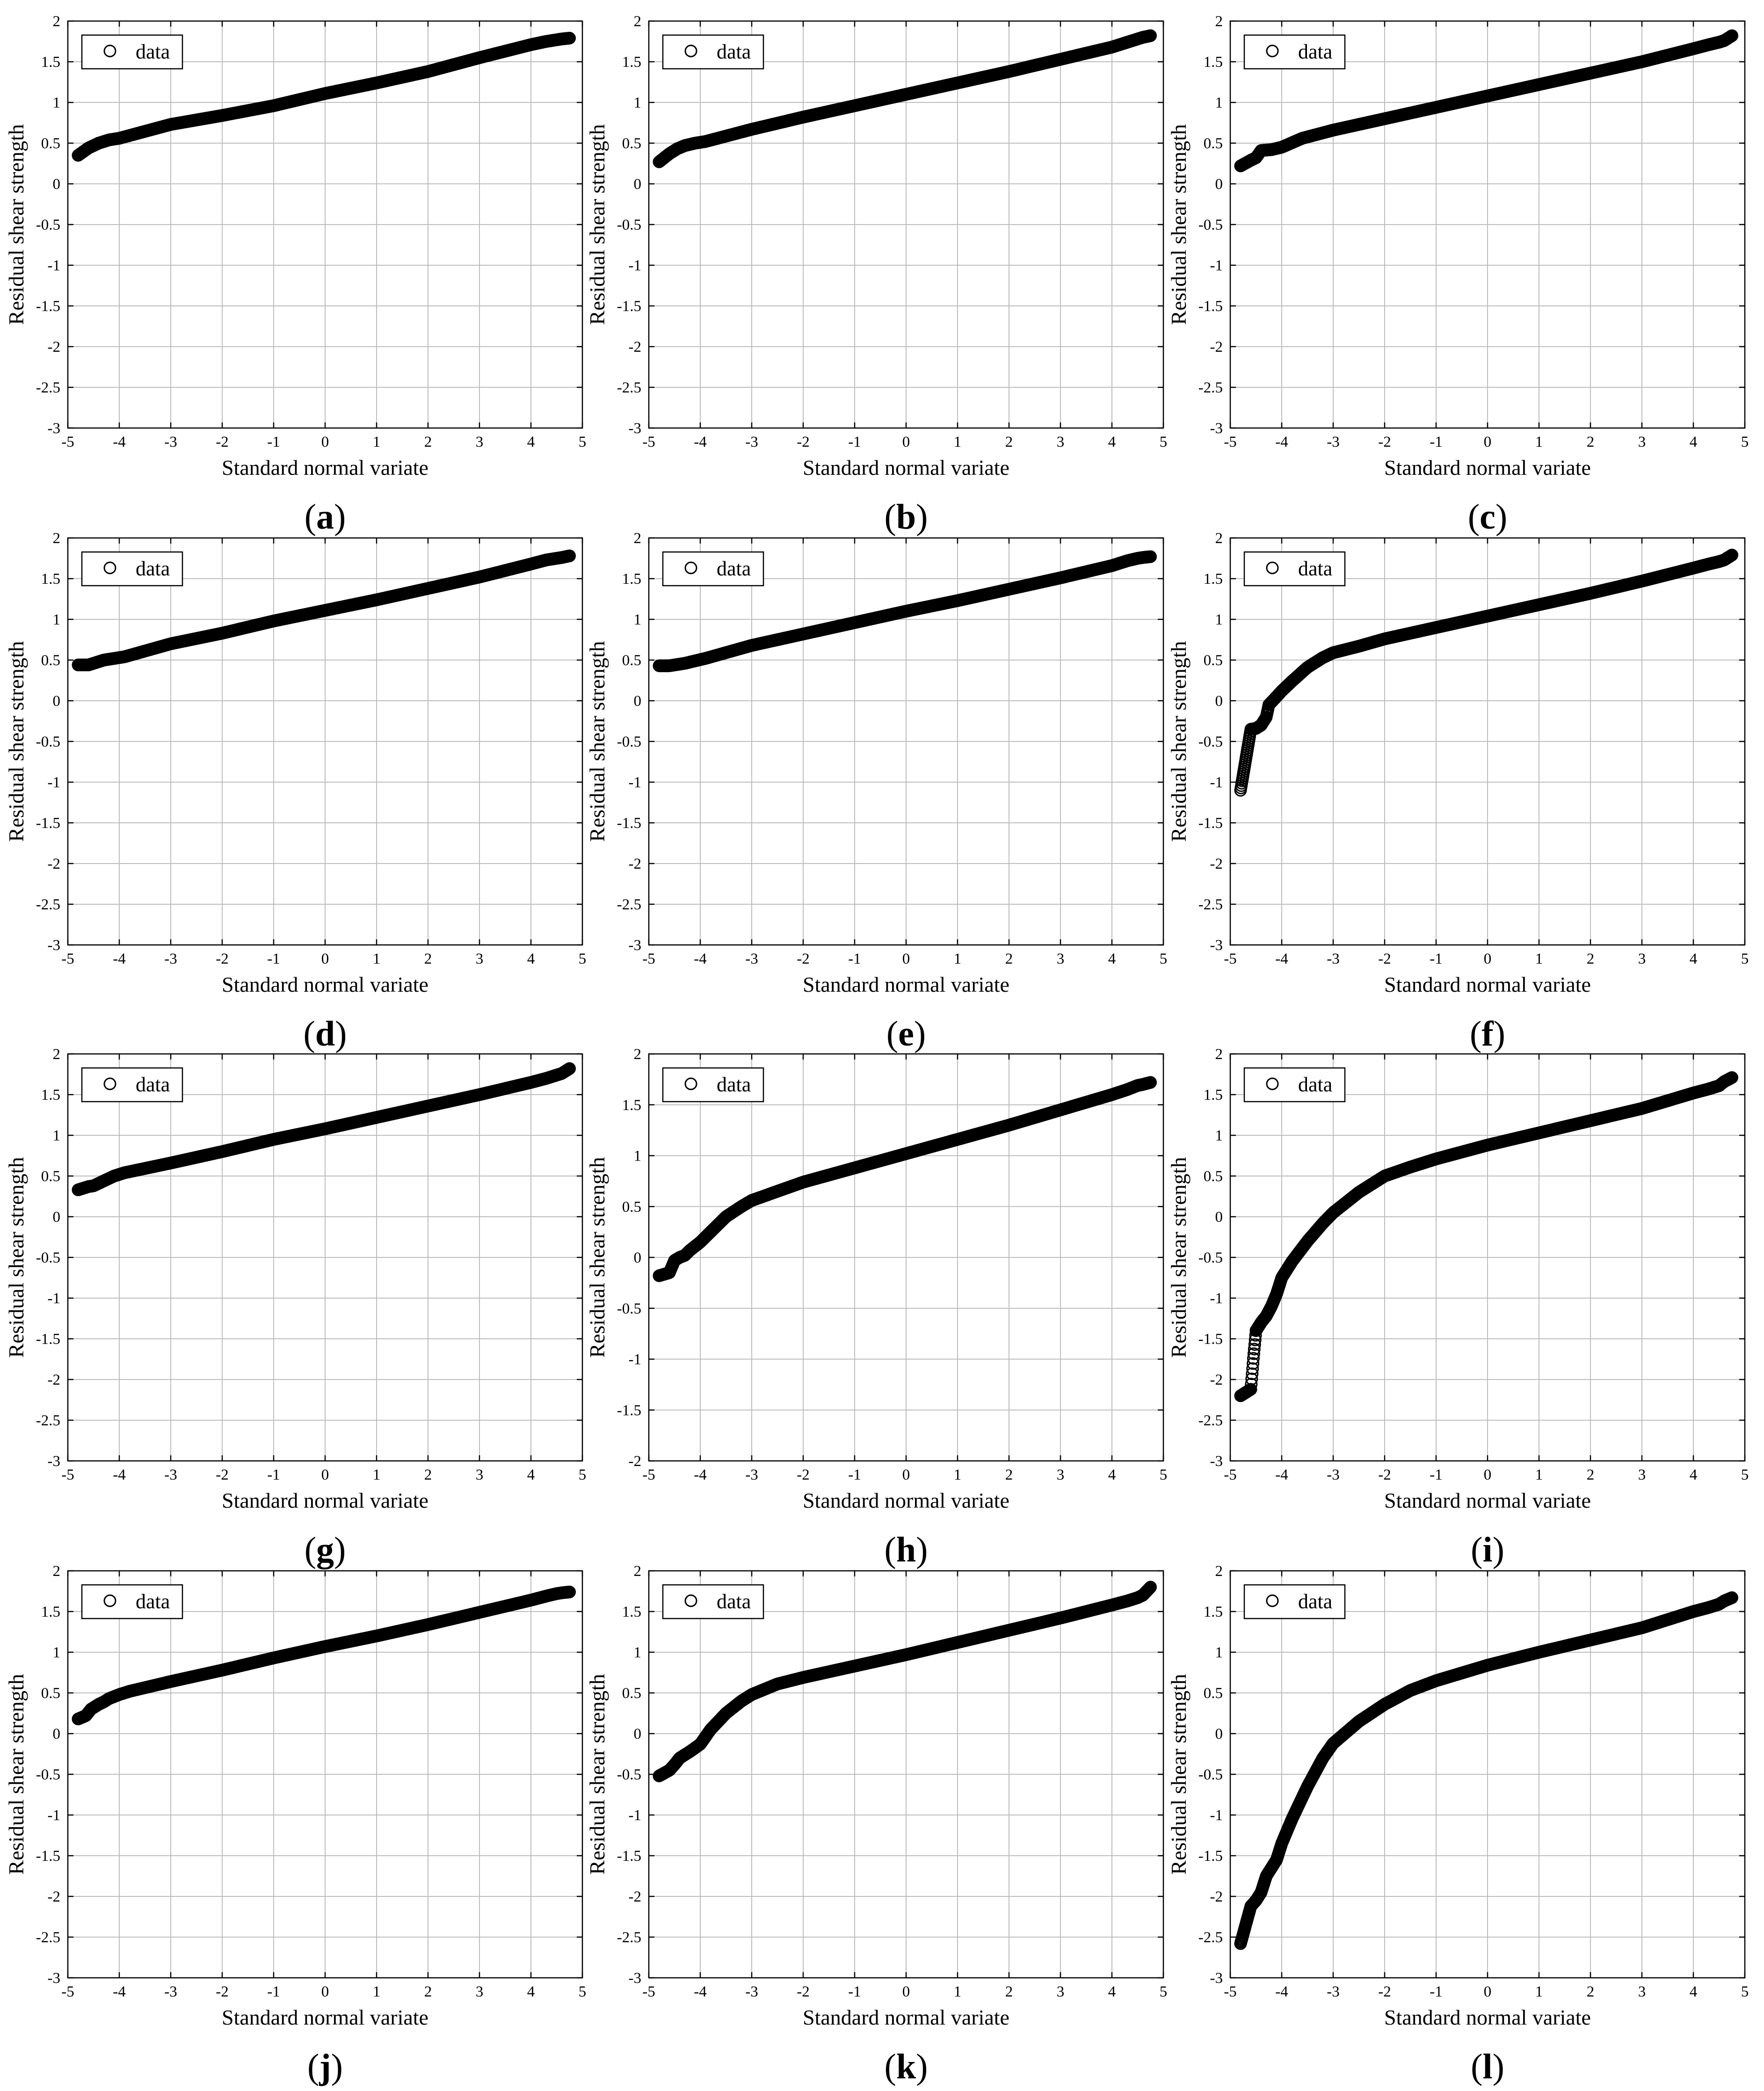 This screenshot has height=2091, width=1764. I want to click on panel-letter: b, so click(906, 517).